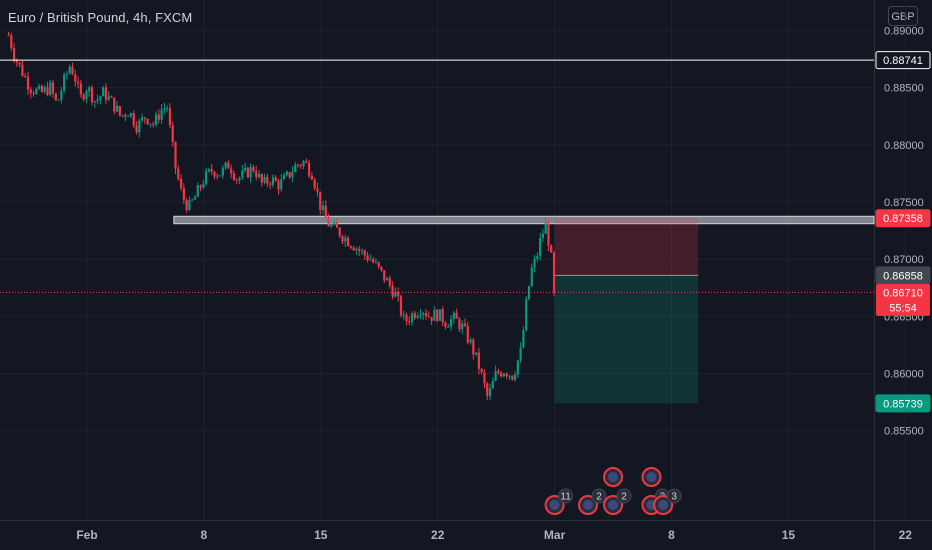  I want to click on time-axis: Feb 8 15 22 Mar 8 15 22, so click(494, 535).